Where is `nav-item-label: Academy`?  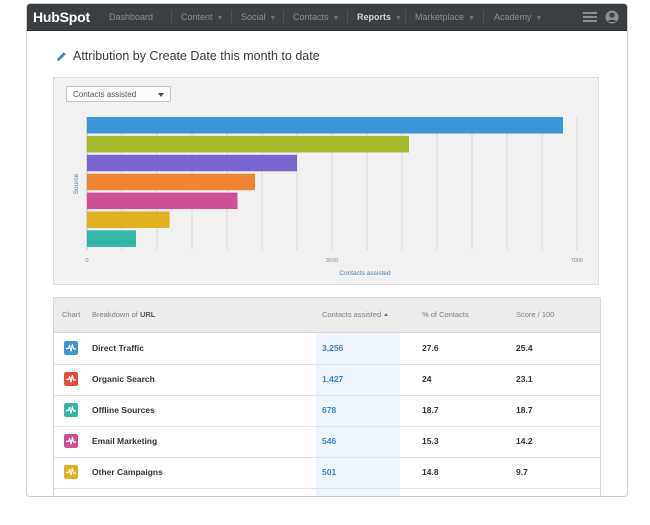 nav-item-label: Academy is located at coordinates (513, 17).